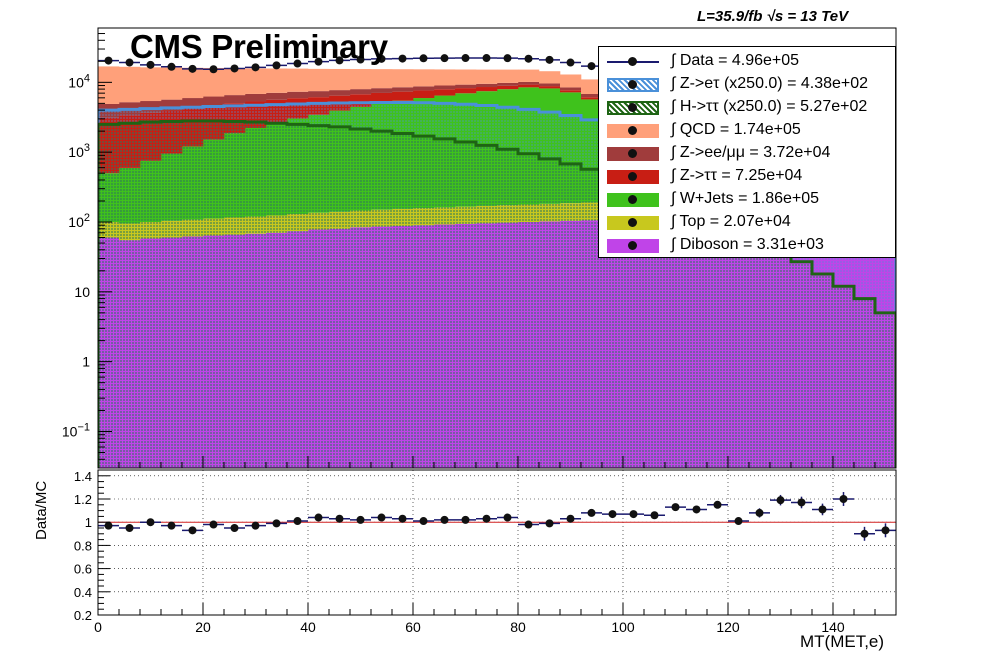  What do you see at coordinates (88, 522) in the screenshot?
I see `ratio-y-tick-label: 1` at bounding box center [88, 522].